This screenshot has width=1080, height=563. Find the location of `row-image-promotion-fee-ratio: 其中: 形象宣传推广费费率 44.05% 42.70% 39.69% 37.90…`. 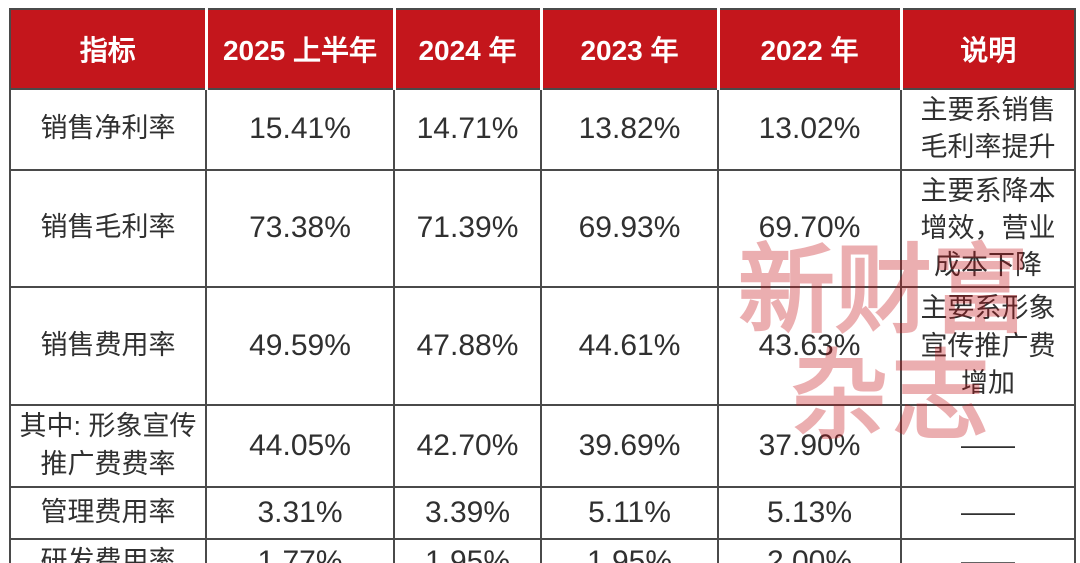

row-image-promotion-fee-ratio: 其中: 形象宣传推广费费率 44.05% 42.70% 39.69% 37.90… is located at coordinates (542, 446).